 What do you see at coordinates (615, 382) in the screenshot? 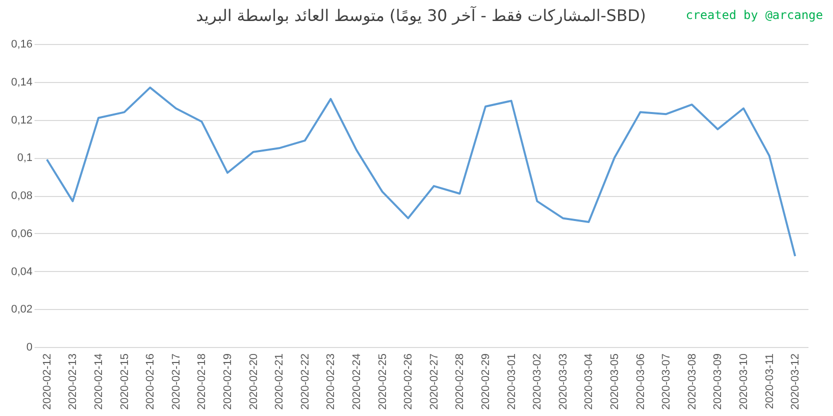
I see `x-tick-label: 2020-03-05` at bounding box center [615, 382].